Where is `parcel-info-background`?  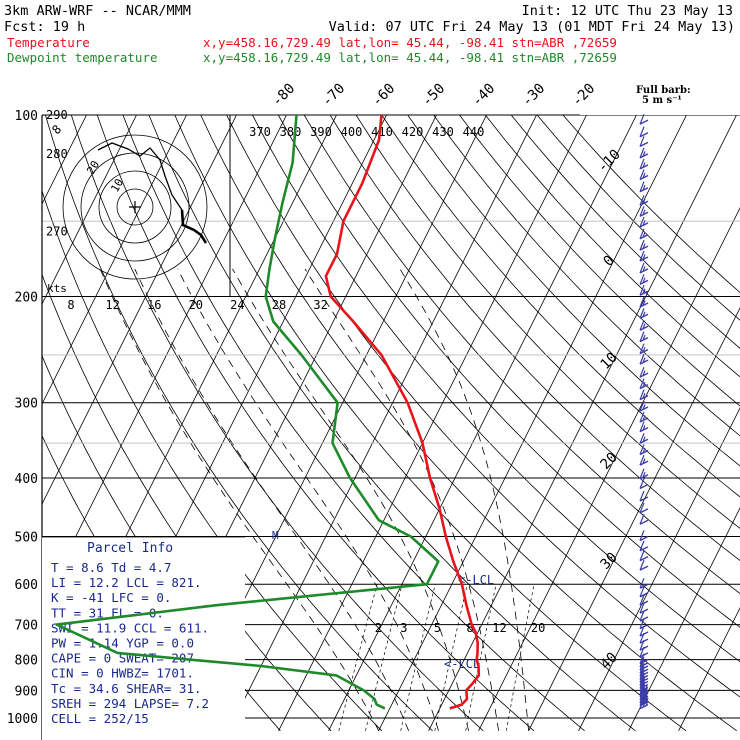
parcel-info-background is located at coordinates (143, 638).